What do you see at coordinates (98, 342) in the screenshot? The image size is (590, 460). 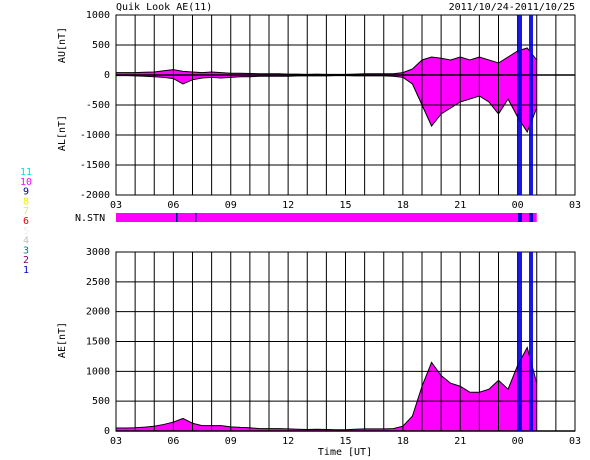 I see `y-tick-label: 1500` at bounding box center [98, 342].